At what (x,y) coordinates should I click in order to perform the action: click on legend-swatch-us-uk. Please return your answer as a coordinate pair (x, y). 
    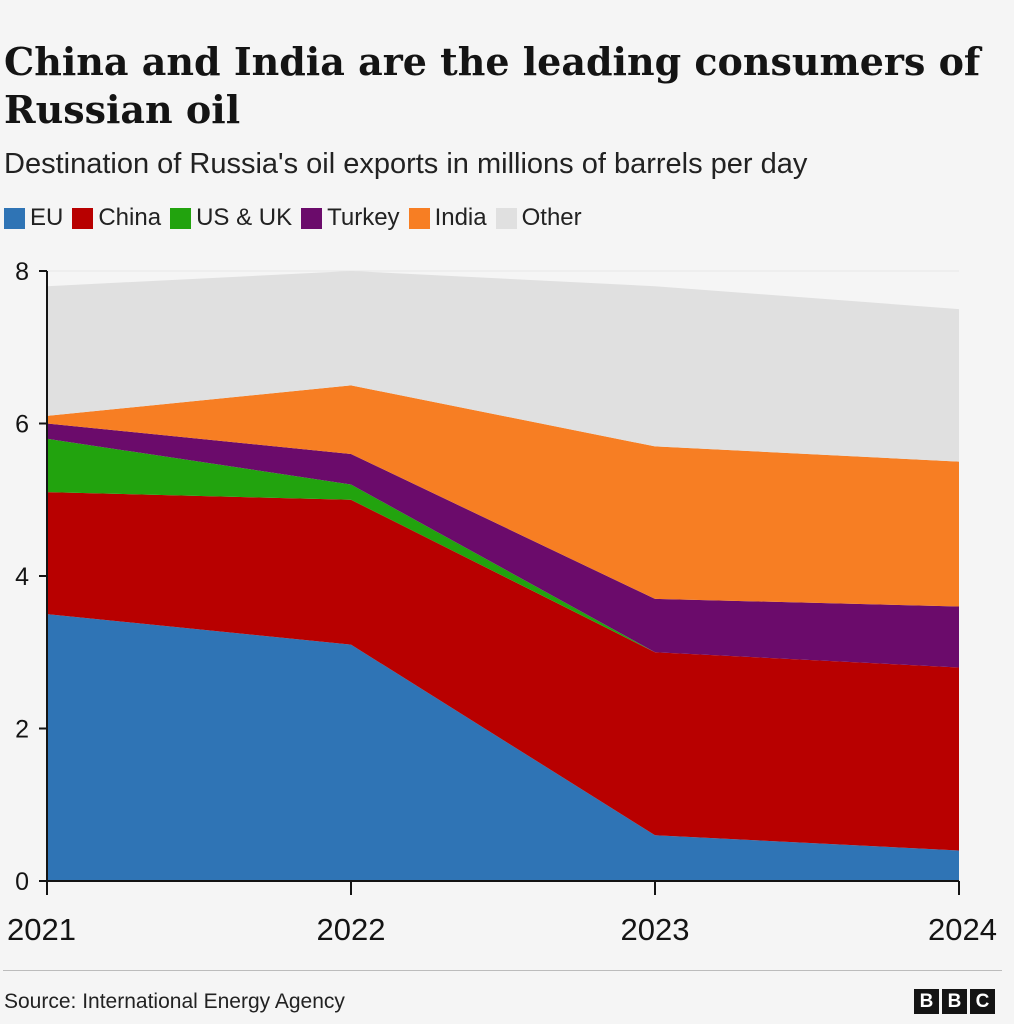
    Looking at the image, I should click on (181, 218).